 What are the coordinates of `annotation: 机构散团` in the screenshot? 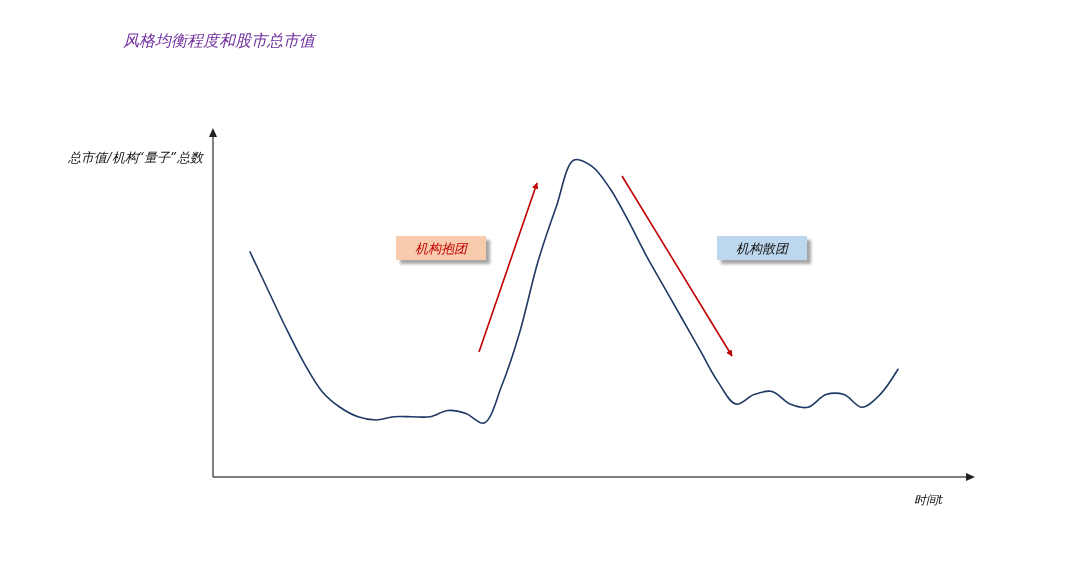 It's located at (763, 248).